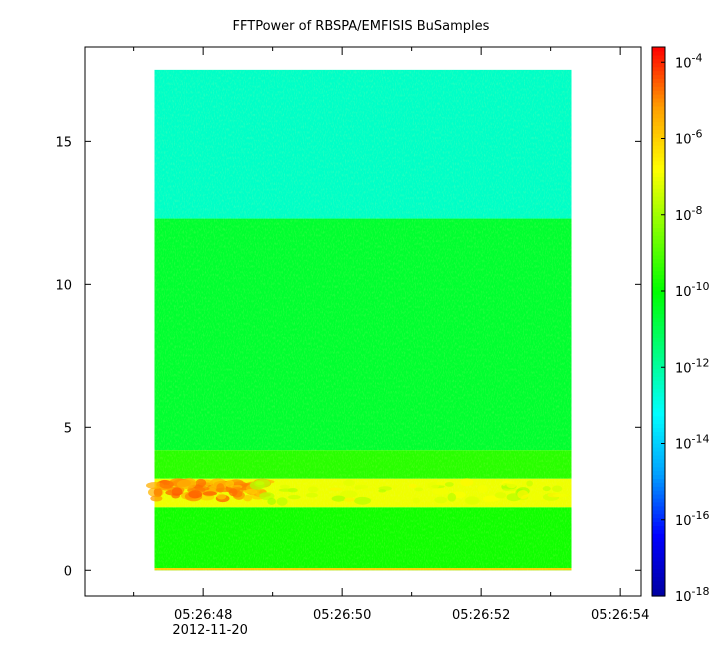 The width and height of the screenshot is (724, 656). What do you see at coordinates (692, 443) in the screenshot?
I see `colorbar-tick-label: 10-14` at bounding box center [692, 443].